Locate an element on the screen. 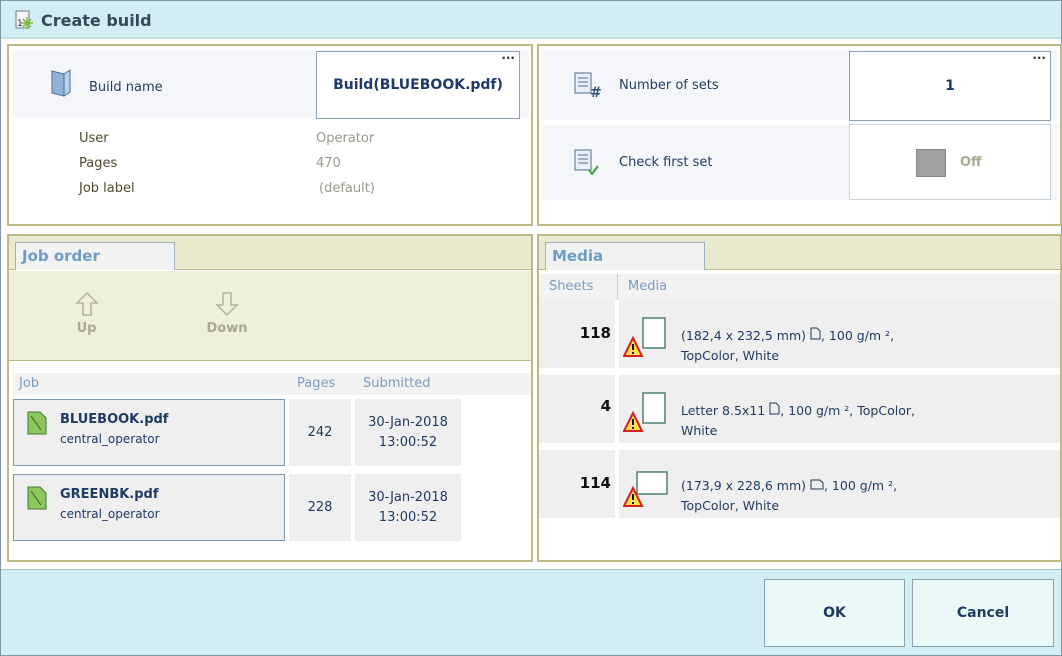  number-of-sets-label: Number of sets is located at coordinates (669, 85).